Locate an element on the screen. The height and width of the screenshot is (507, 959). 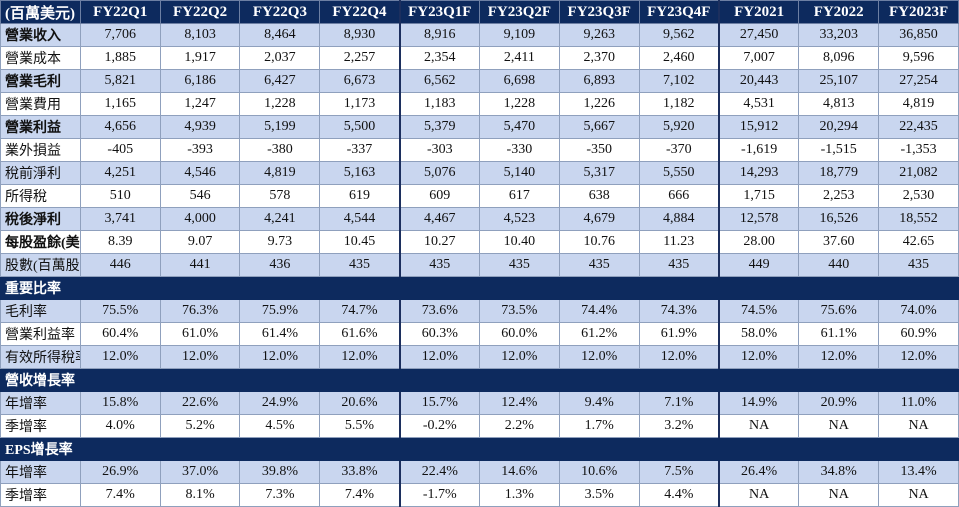
cell: 7,102 is located at coordinates (679, 81).